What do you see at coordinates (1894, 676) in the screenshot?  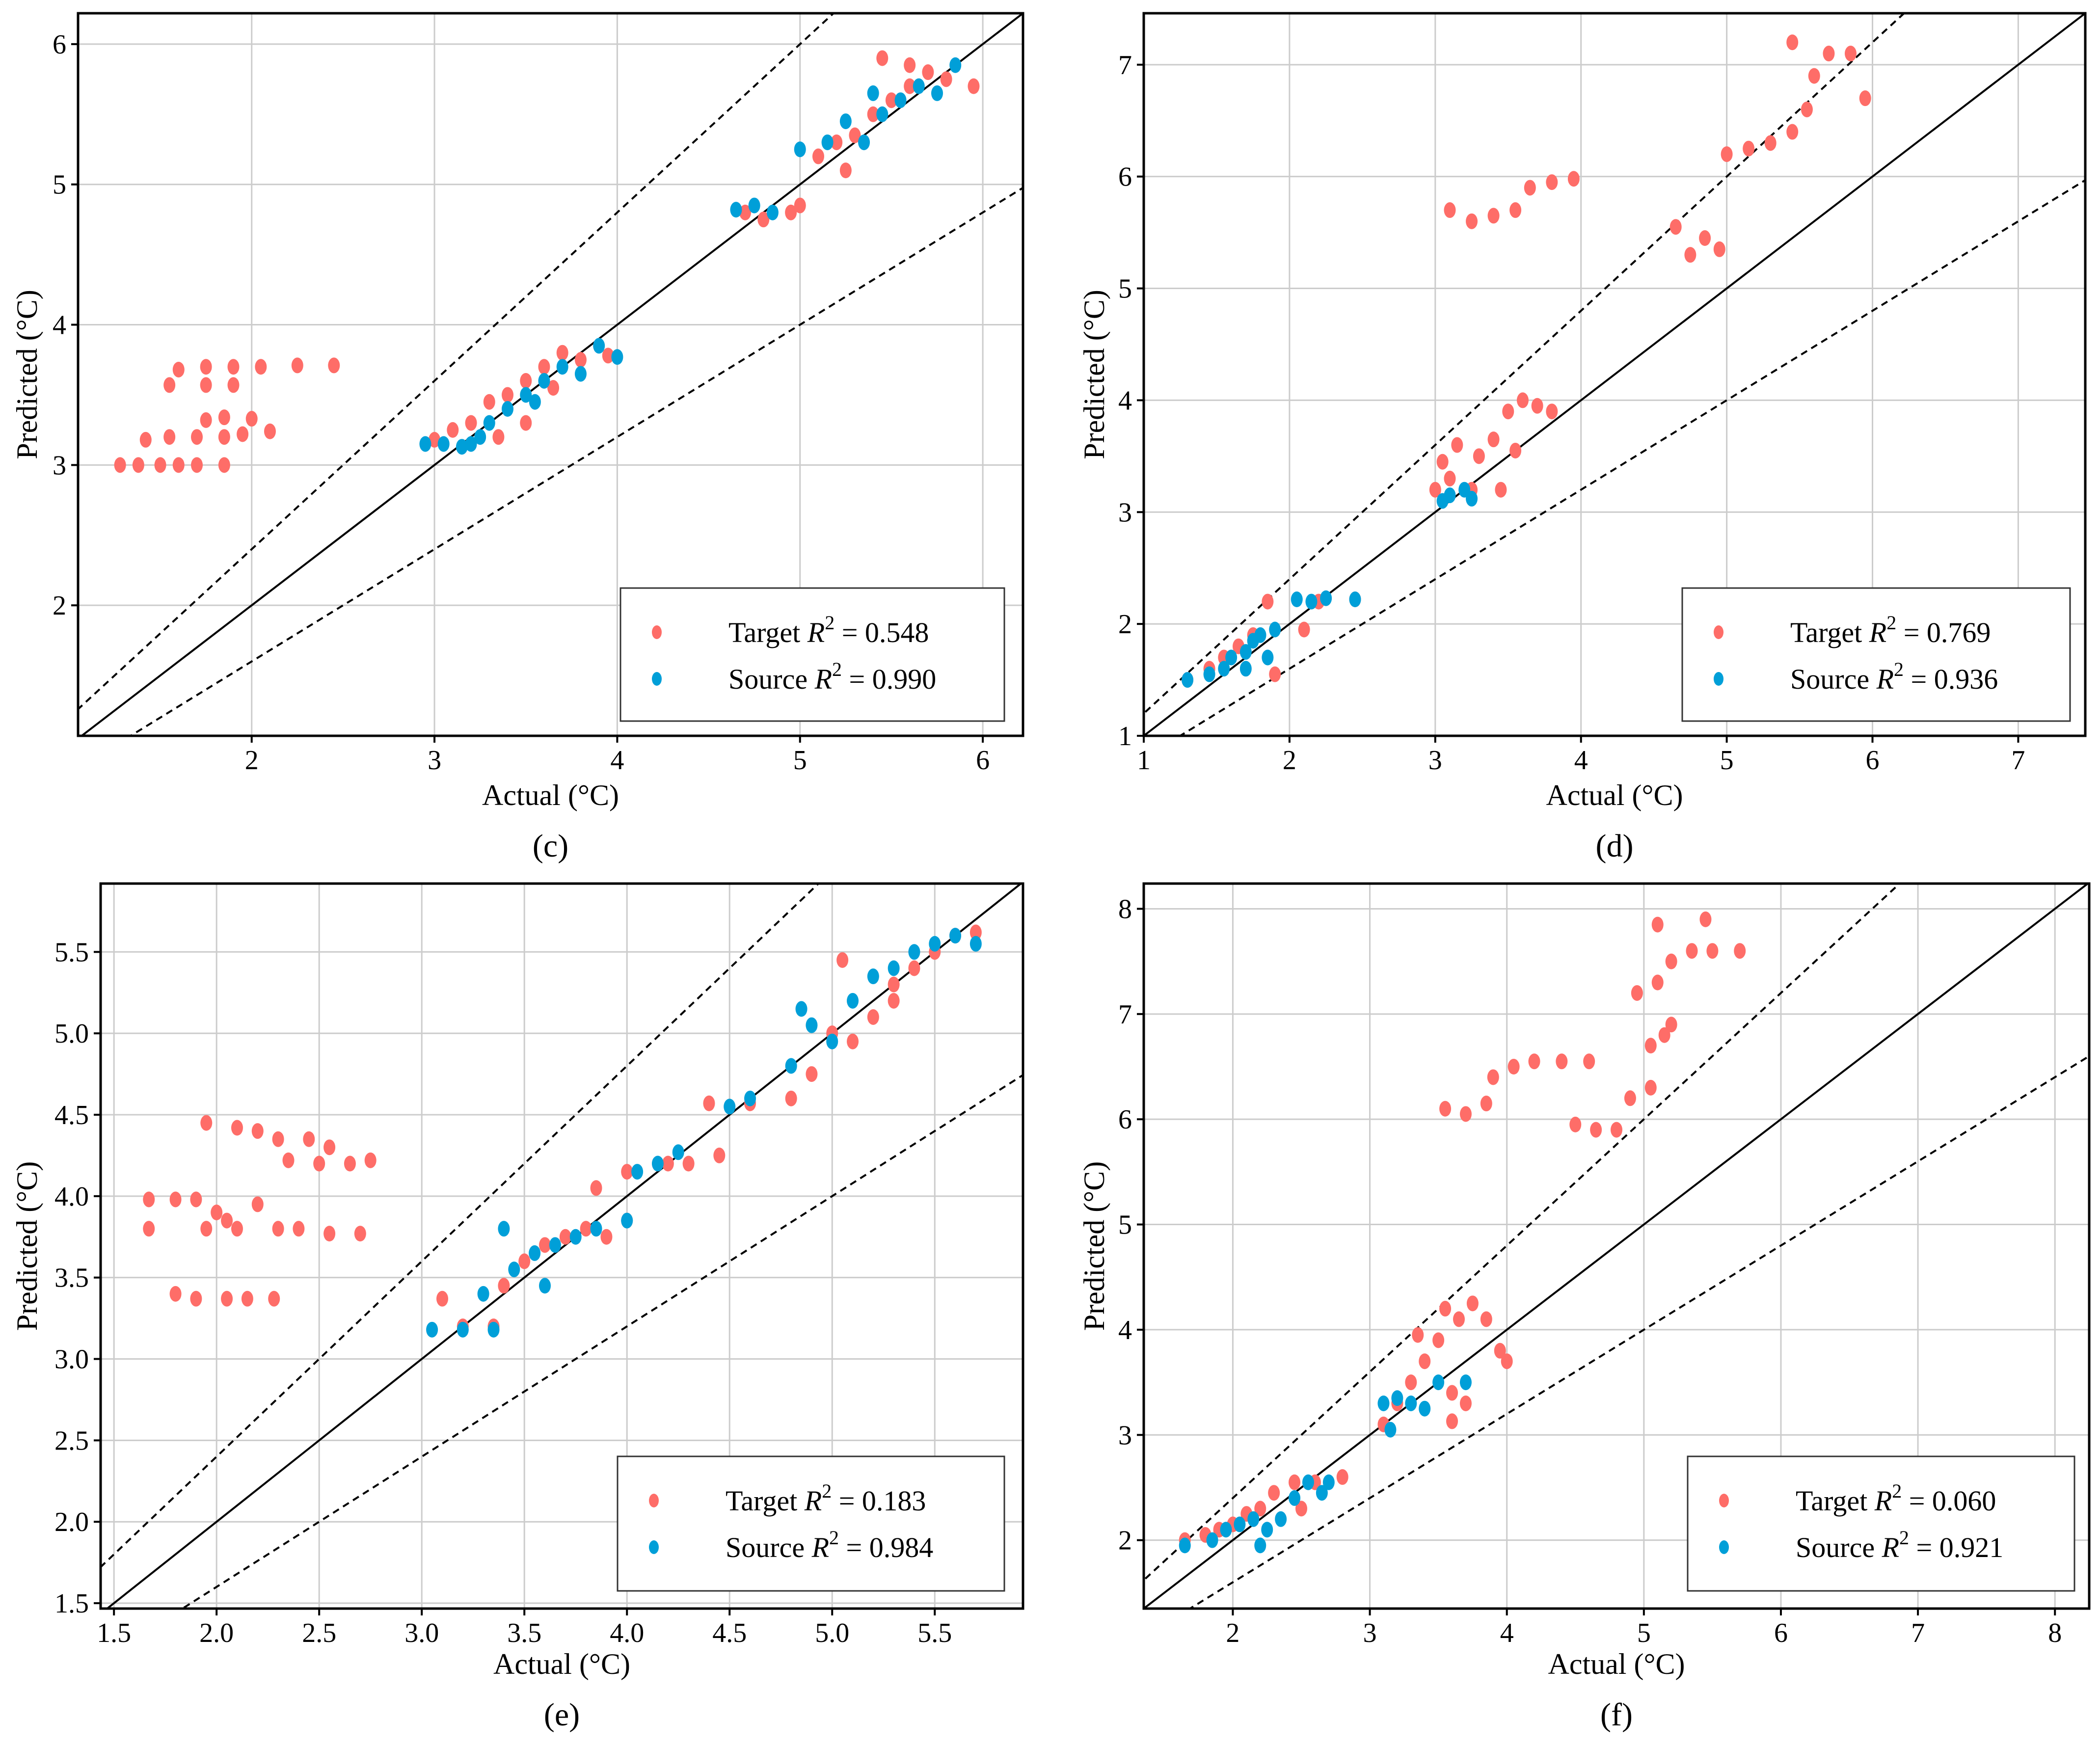 I see `source-legend-label: Source R2 = 0.936` at bounding box center [1894, 676].